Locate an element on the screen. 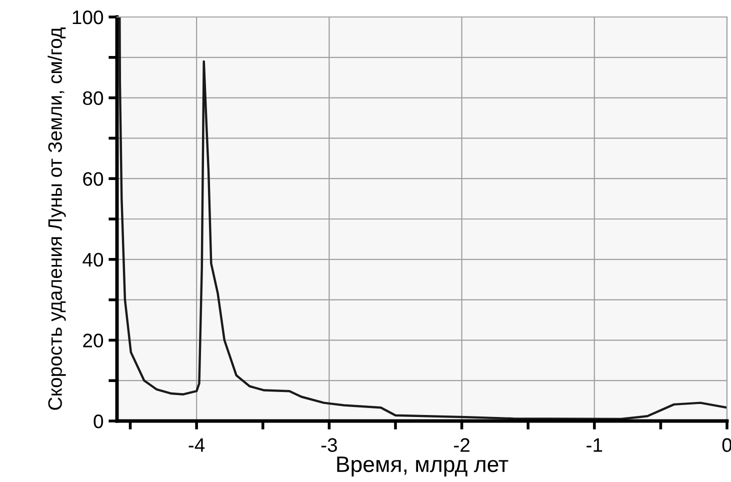 Image resolution: width=731 pixels, height=482 pixels. y-tick-label: 20 is located at coordinates (93, 341).